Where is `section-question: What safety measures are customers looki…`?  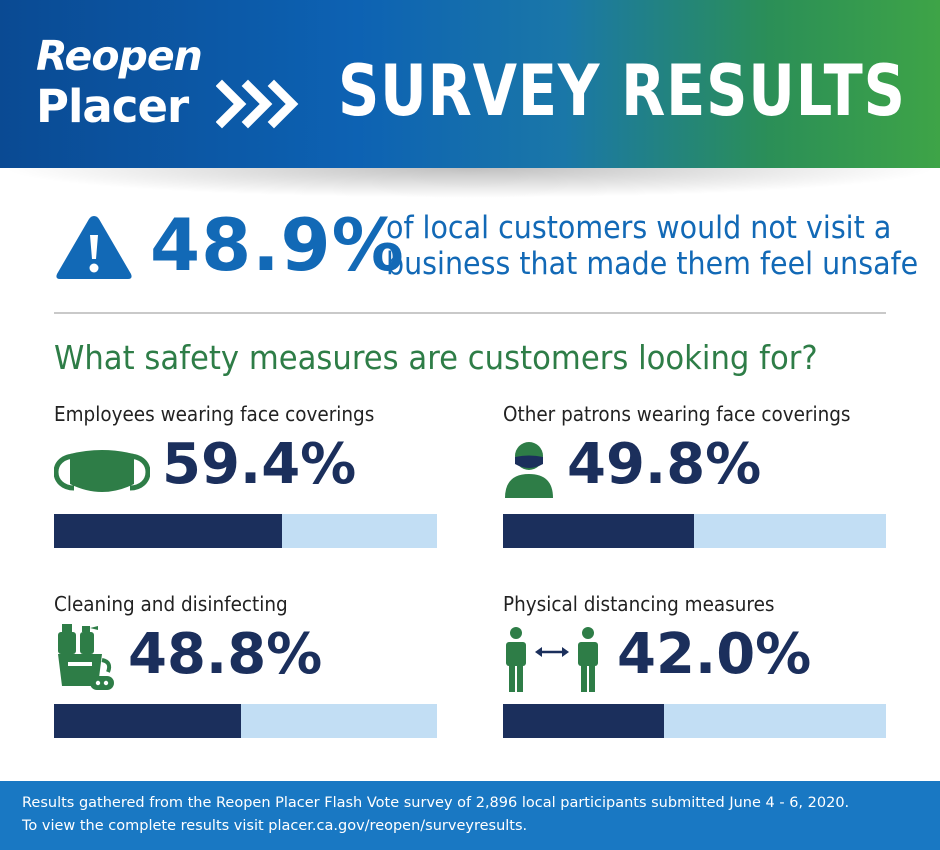
section-question: What safety measures are customers looki… is located at coordinates (436, 357).